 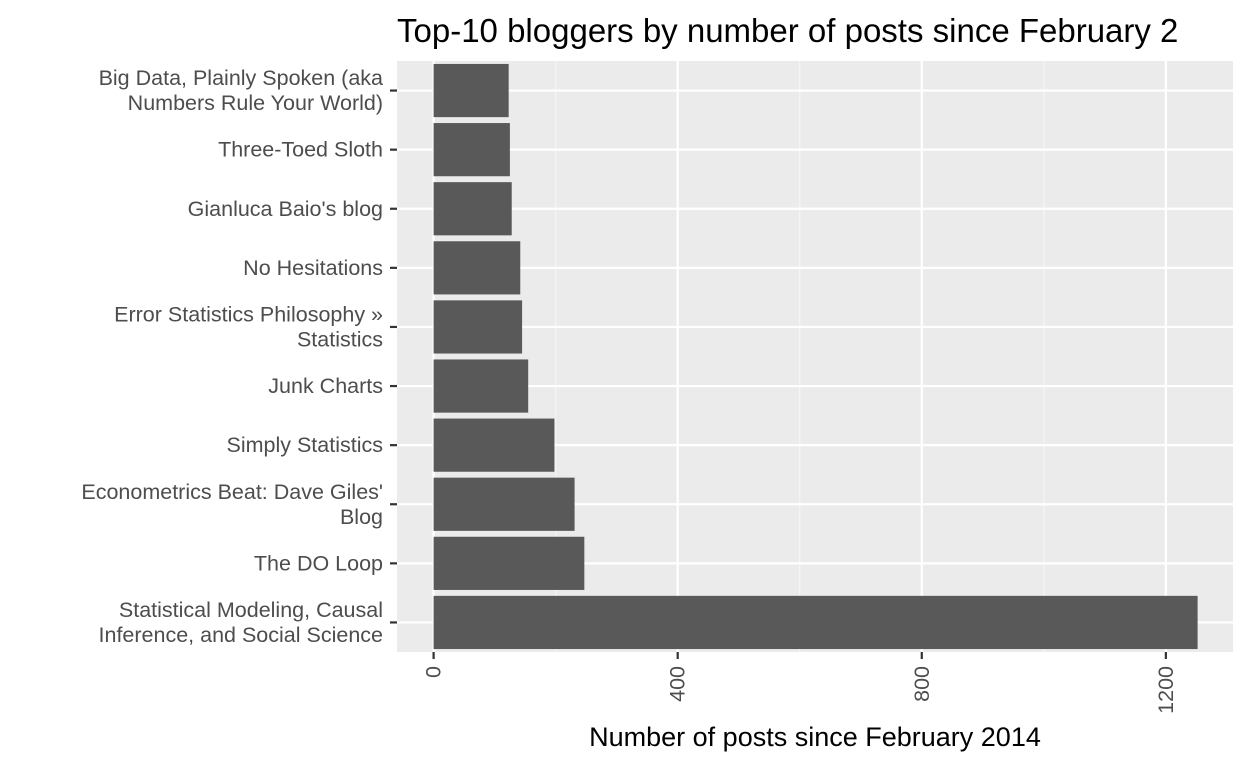 I want to click on x-tick-labels: 0 400 800 1200, so click(x=800, y=683).